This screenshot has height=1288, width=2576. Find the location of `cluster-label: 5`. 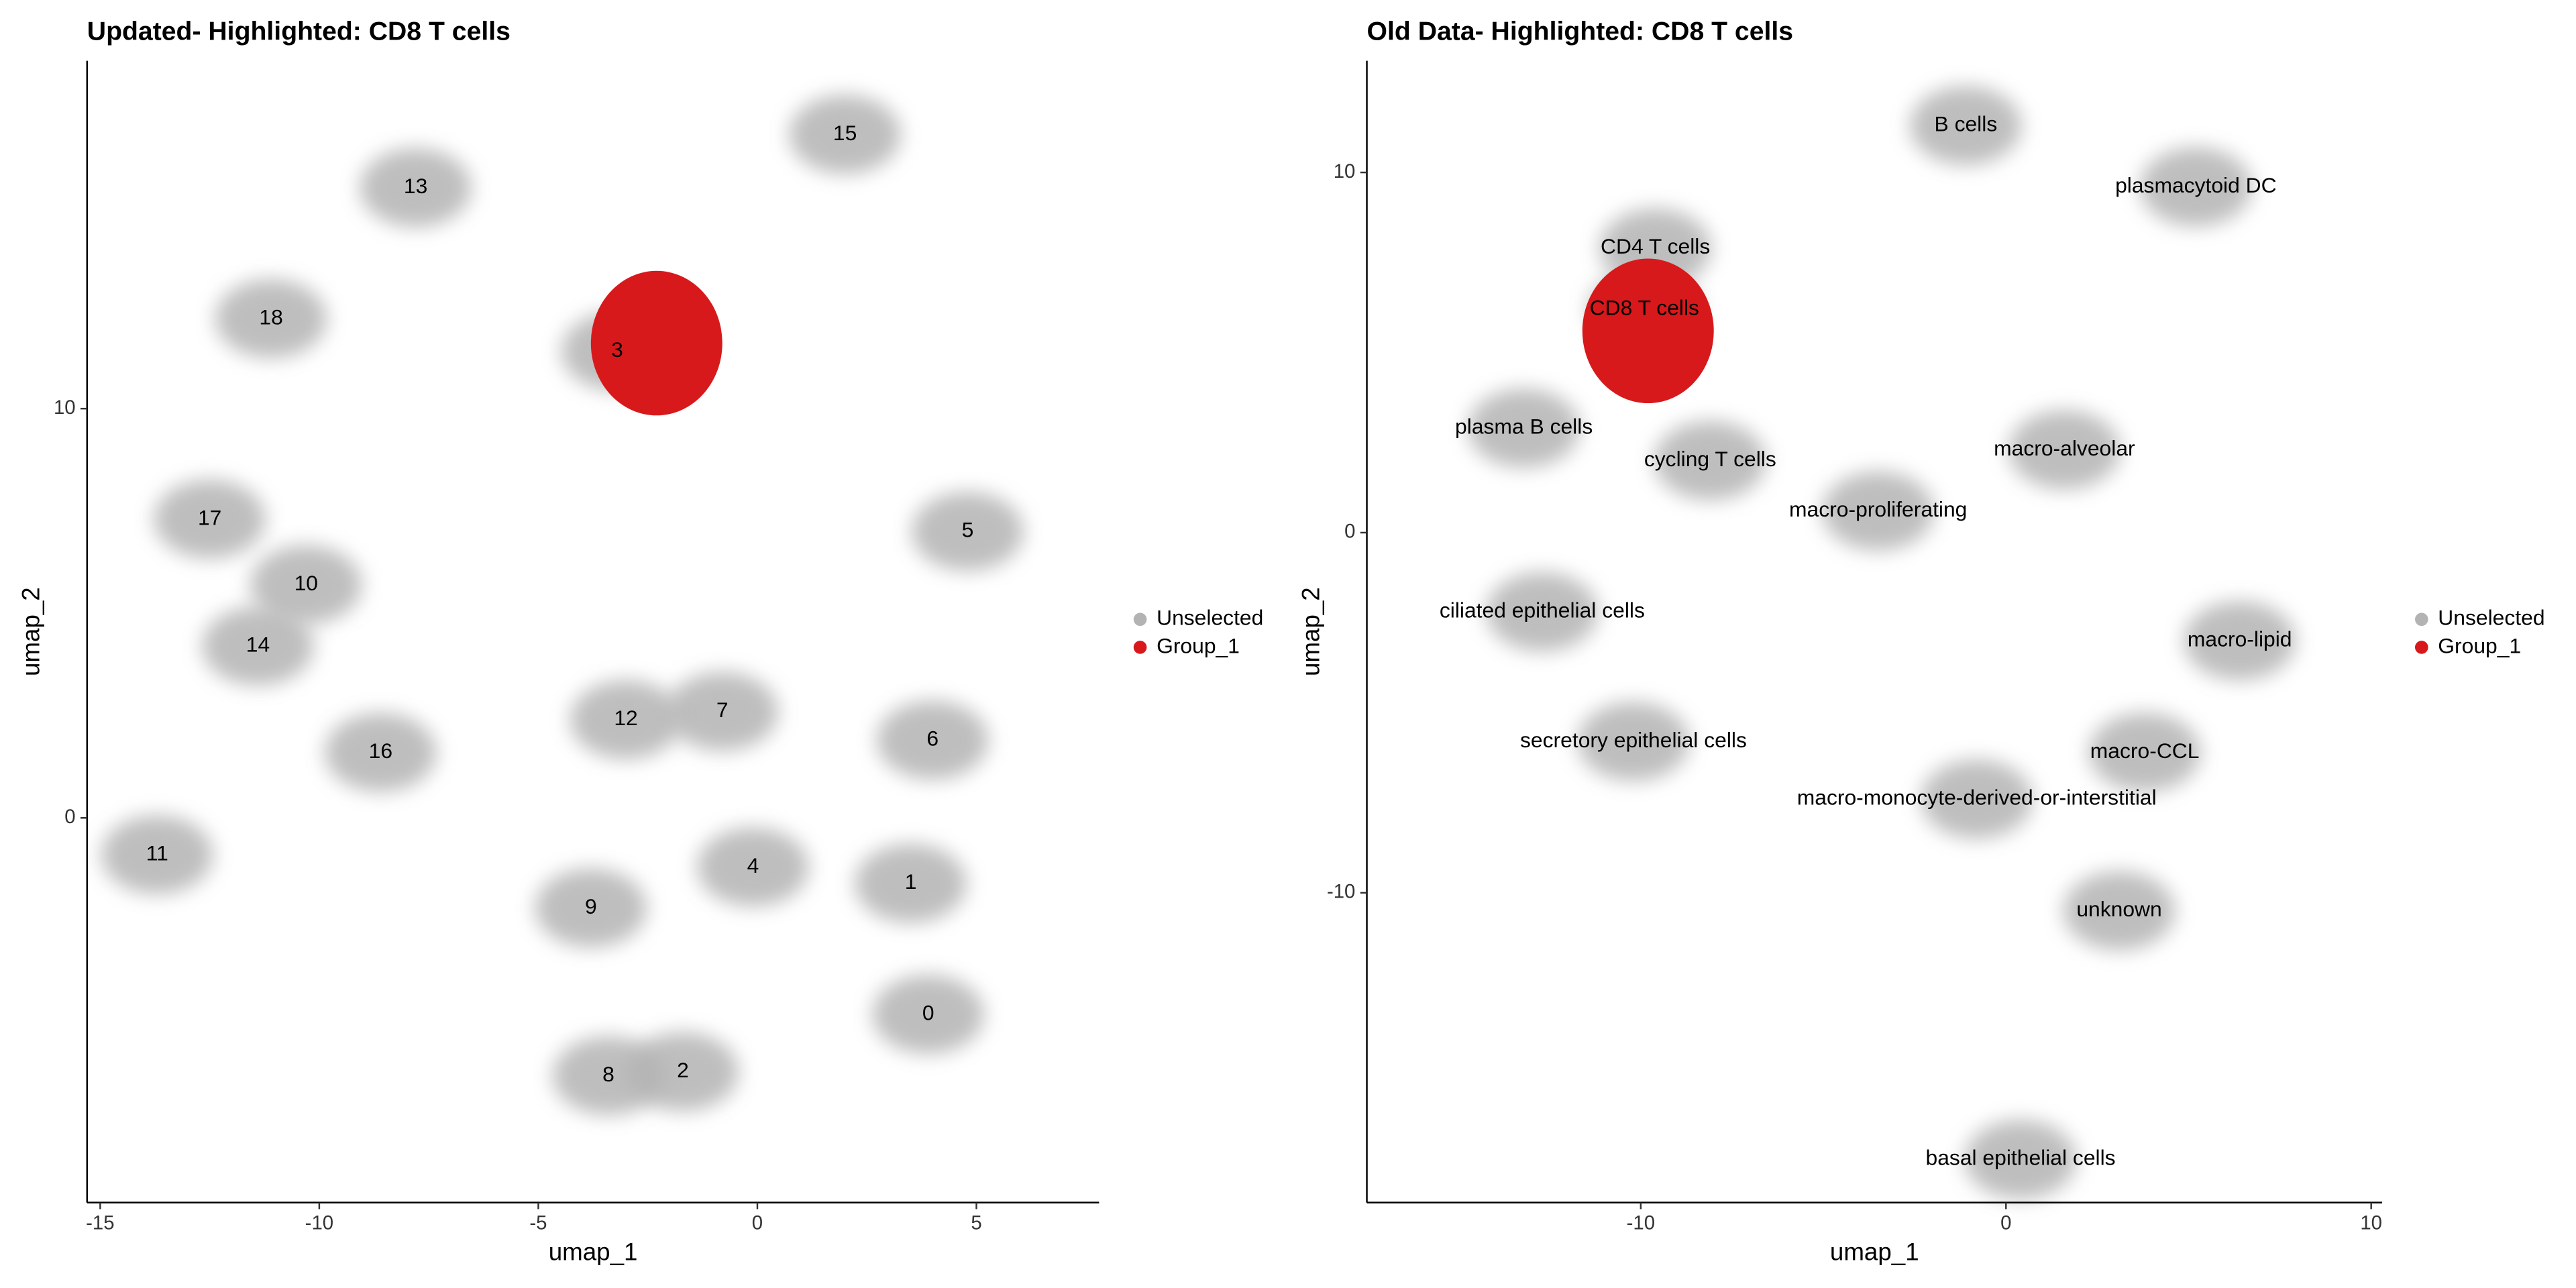

cluster-label: 5 is located at coordinates (968, 530).